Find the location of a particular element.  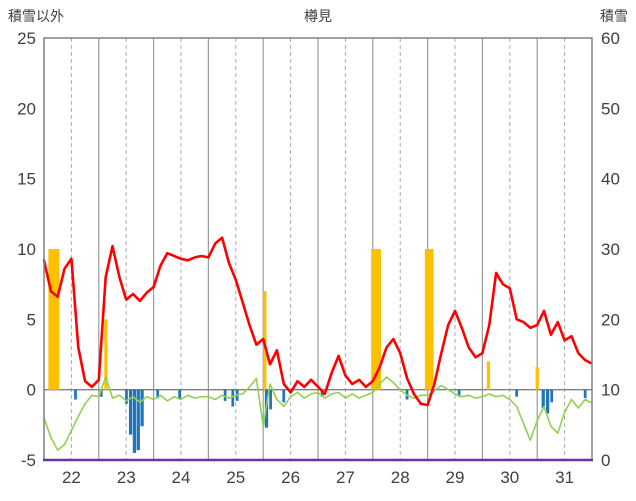

svg-text: 24 is located at coordinates (181, 477).